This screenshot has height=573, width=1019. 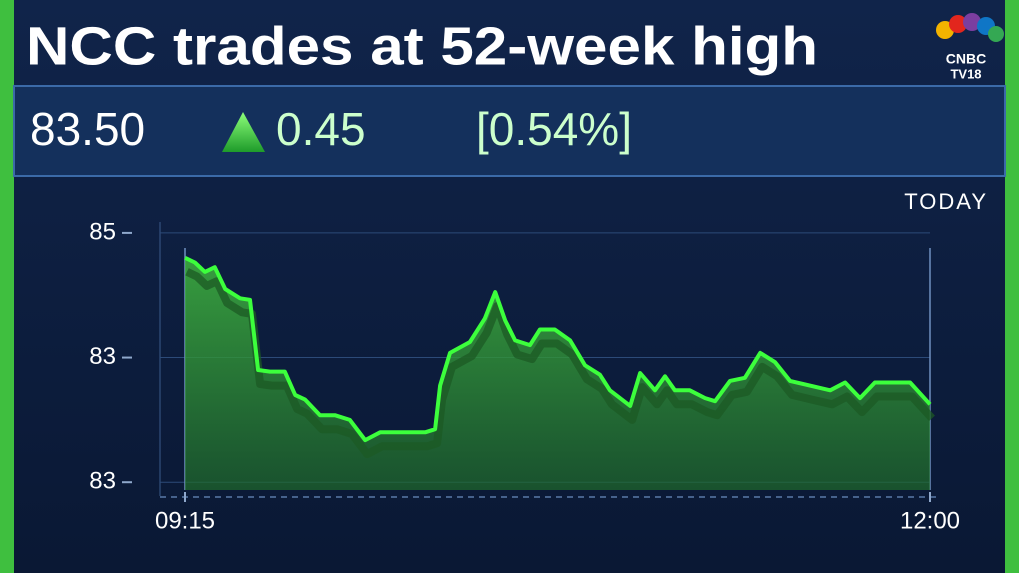 I want to click on period-label: TODAY, so click(x=946, y=201).